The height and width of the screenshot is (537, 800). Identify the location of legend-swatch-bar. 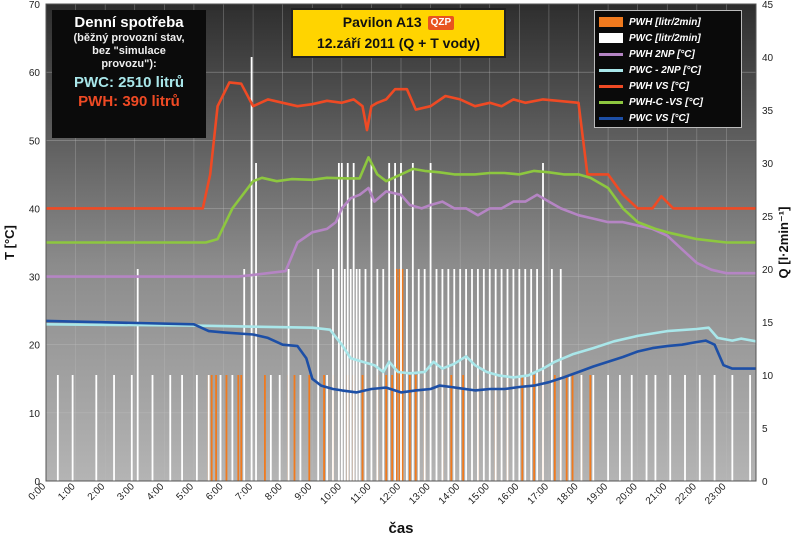
(611, 22).